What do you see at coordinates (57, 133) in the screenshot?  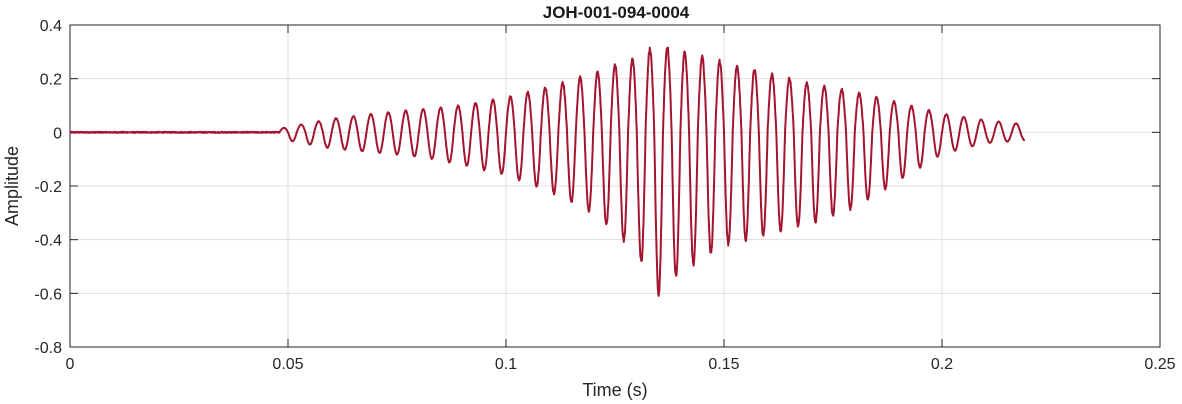 I see `y-tick-label: 0` at bounding box center [57, 133].